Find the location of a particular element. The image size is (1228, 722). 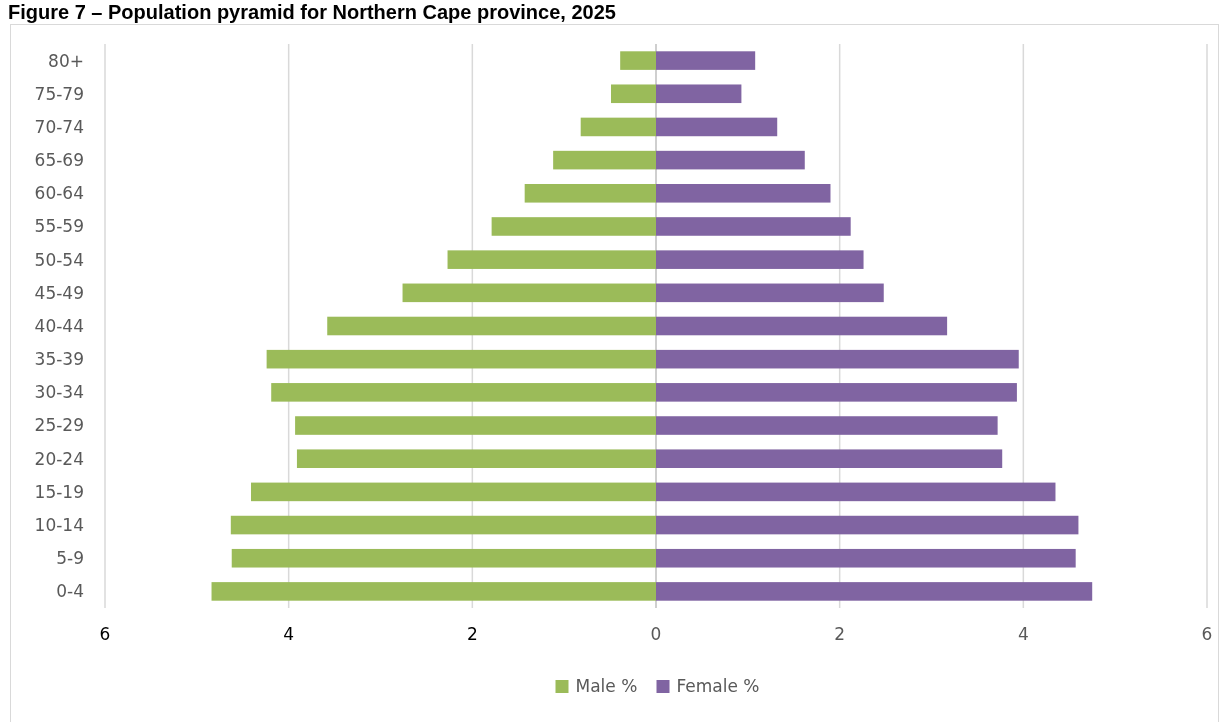

y-tick-label: 25-29 is located at coordinates (59, 425).